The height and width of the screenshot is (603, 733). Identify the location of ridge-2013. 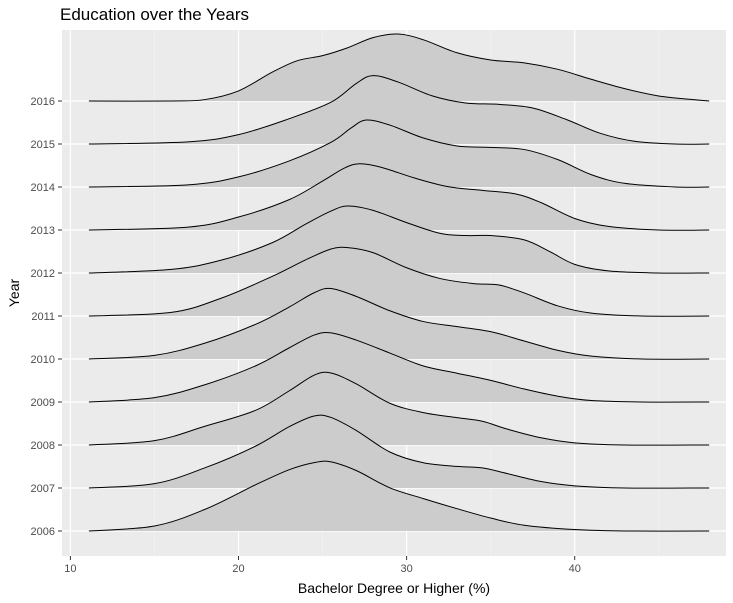
(399, 197).